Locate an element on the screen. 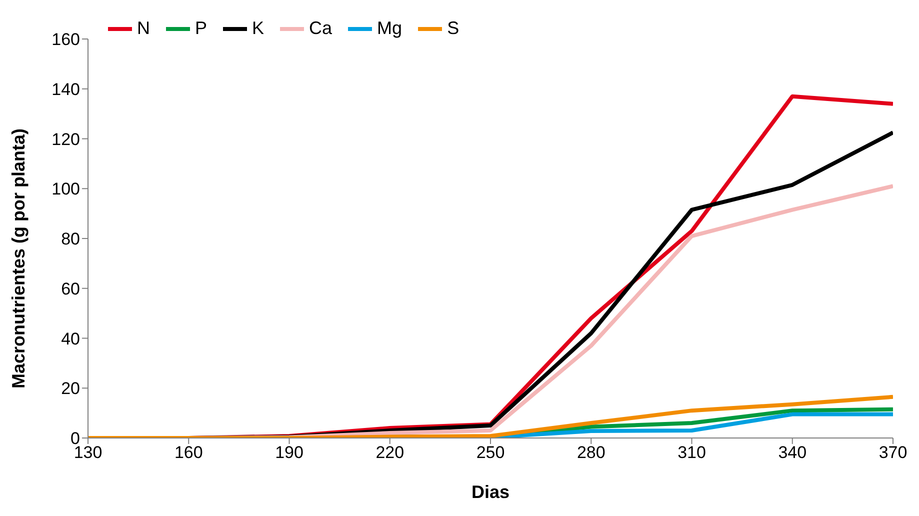 The image size is (919, 516). legend-label: N is located at coordinates (143, 28).